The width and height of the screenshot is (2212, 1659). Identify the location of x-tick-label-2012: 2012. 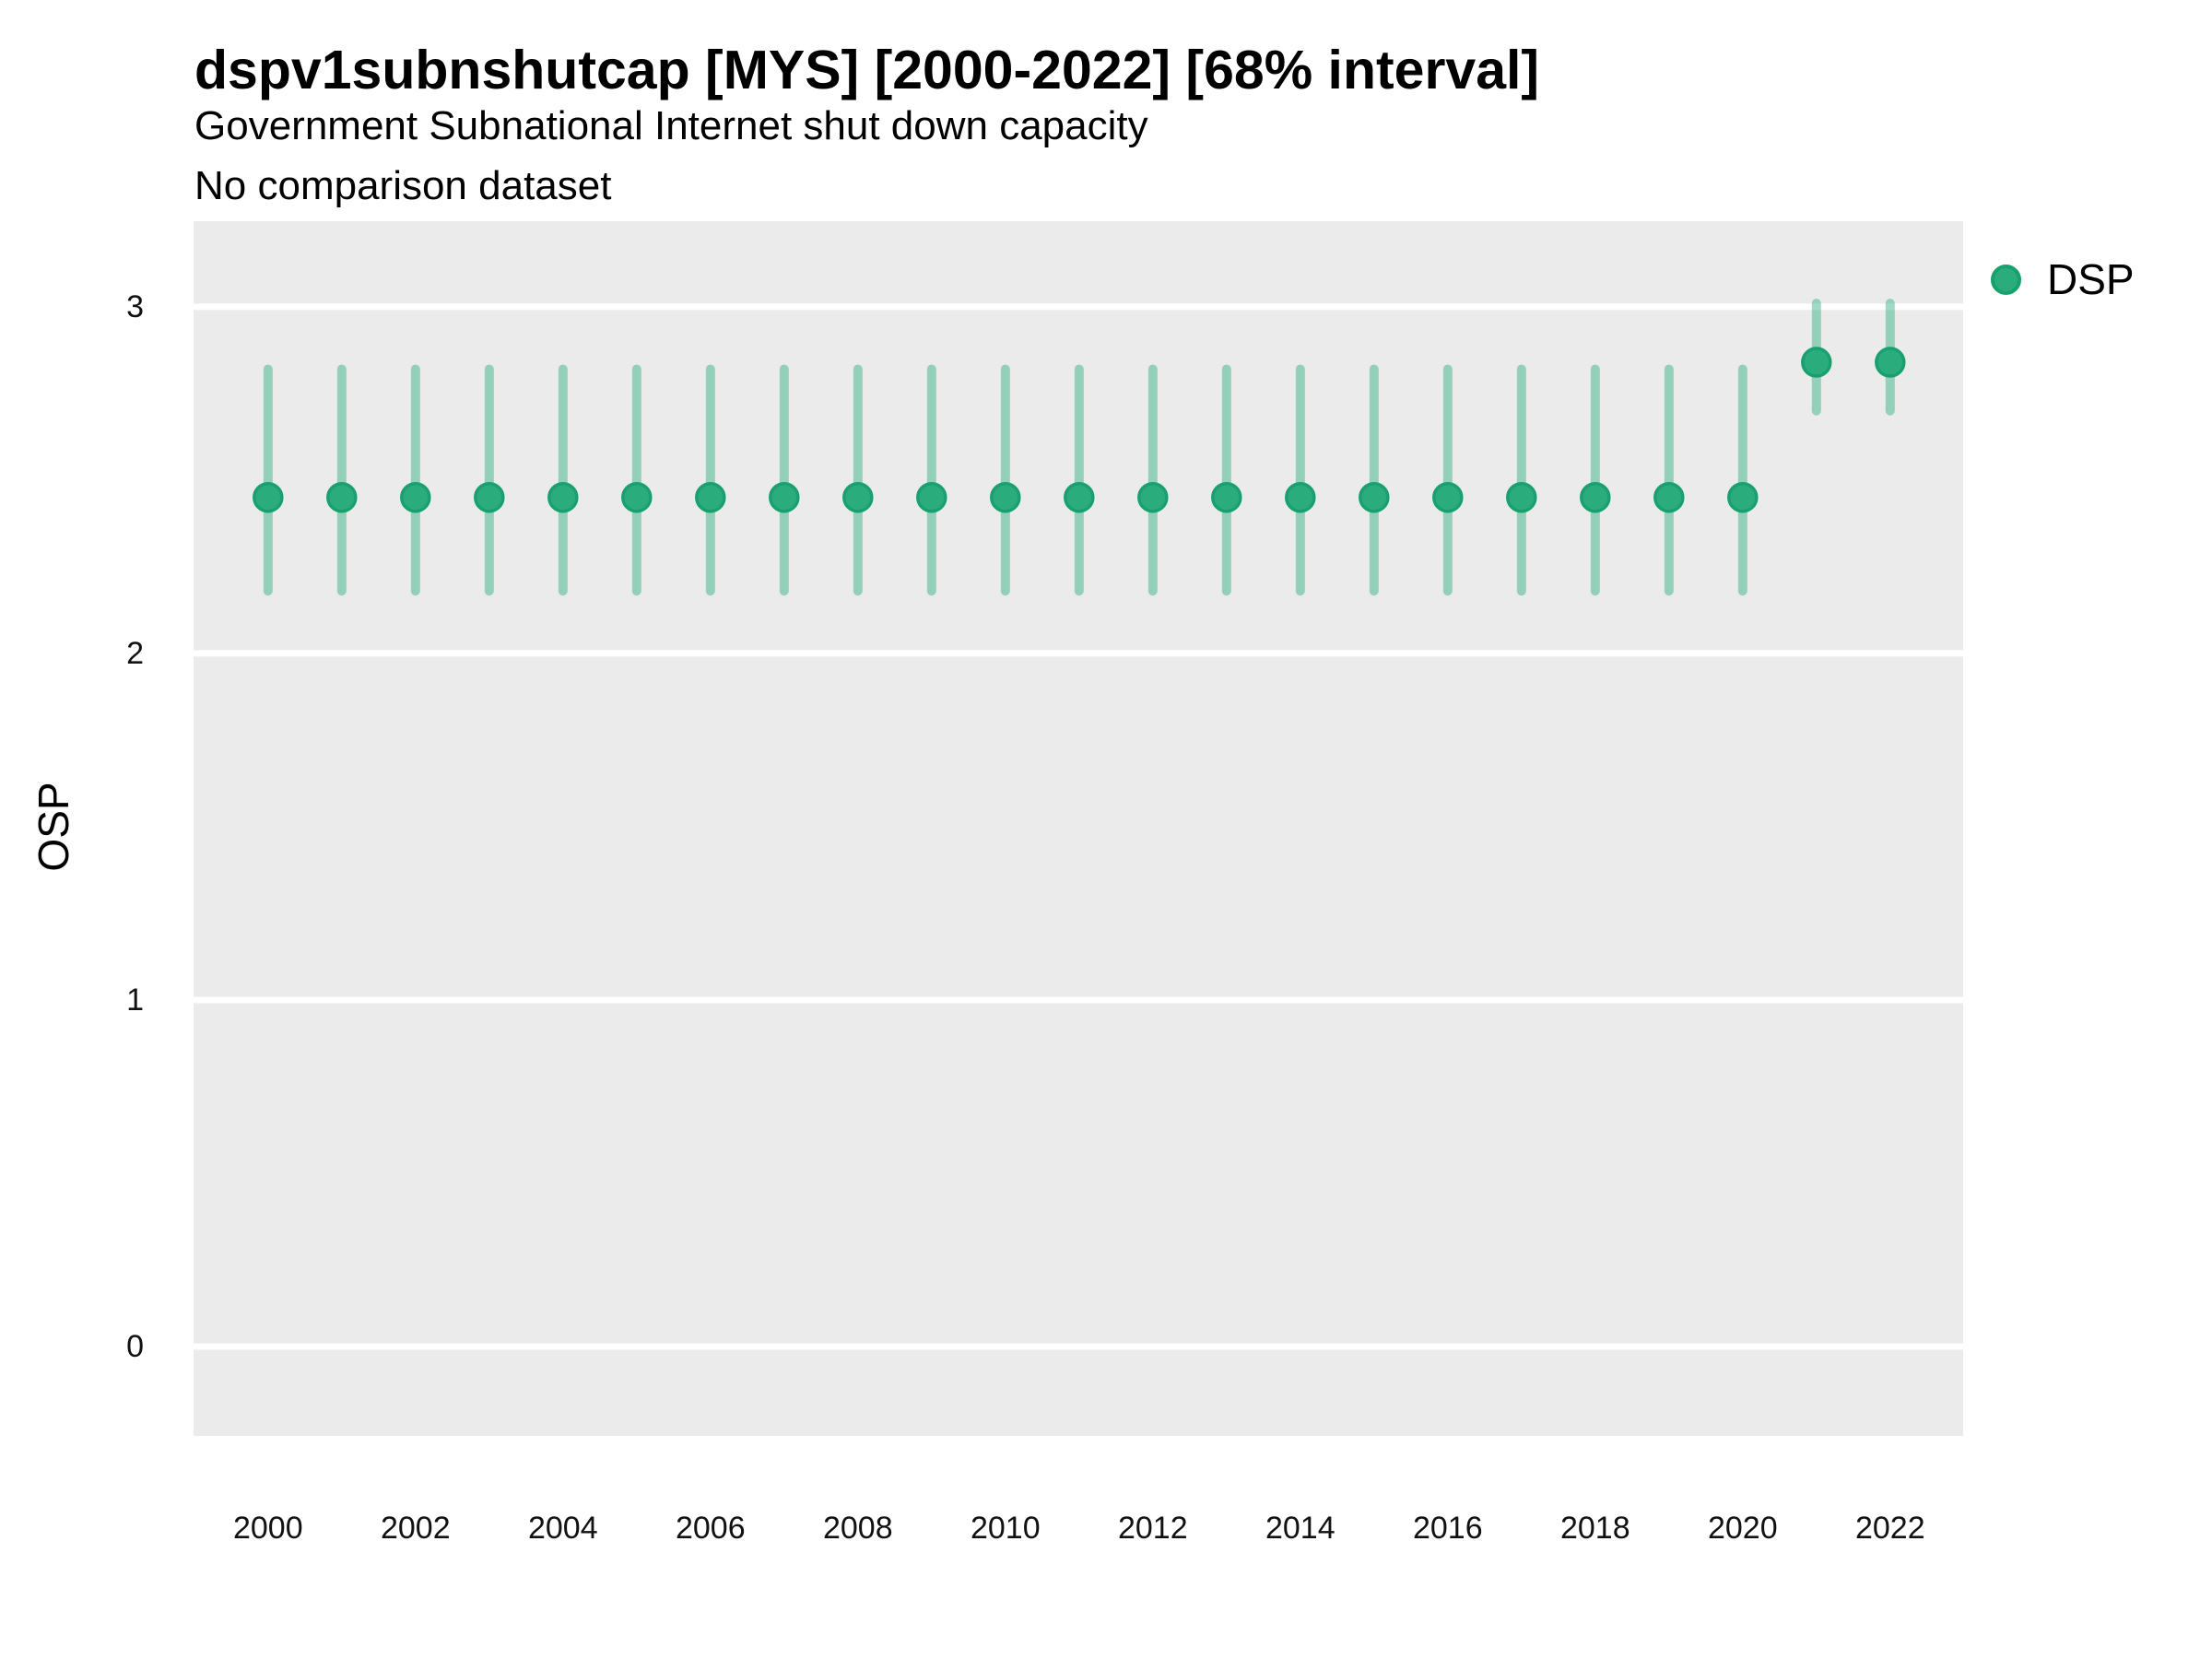
(1152, 1528).